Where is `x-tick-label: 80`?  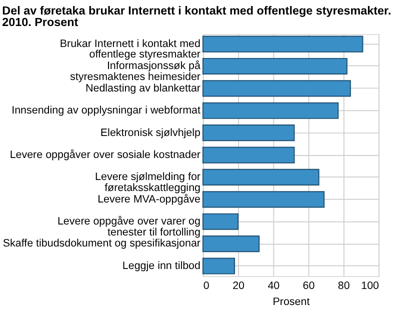 x-tick-label: 80 is located at coordinates (344, 286).